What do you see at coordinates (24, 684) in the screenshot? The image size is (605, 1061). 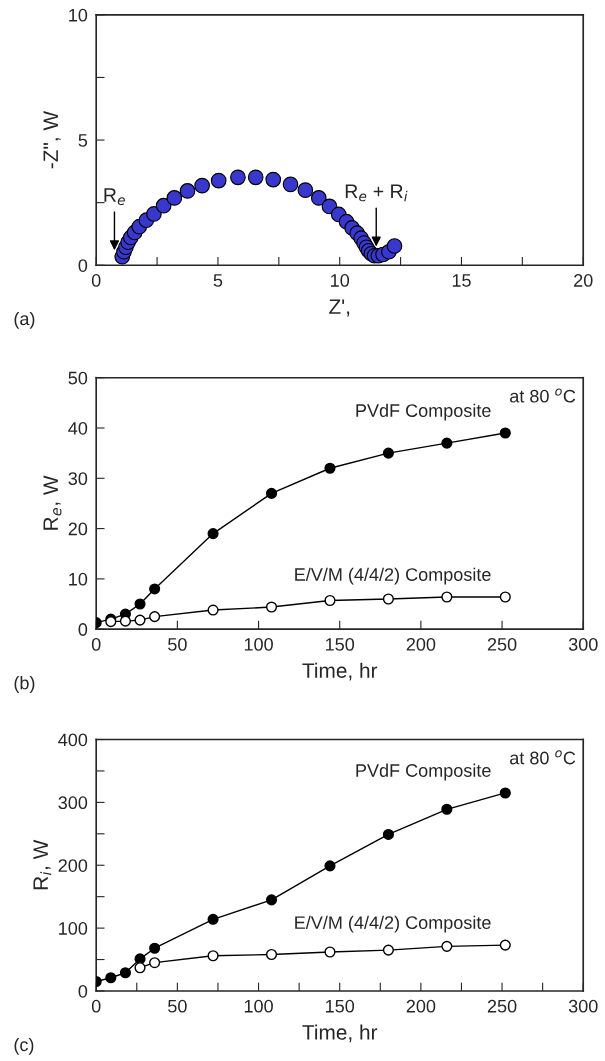 I see `text: (b)` at bounding box center [24, 684].